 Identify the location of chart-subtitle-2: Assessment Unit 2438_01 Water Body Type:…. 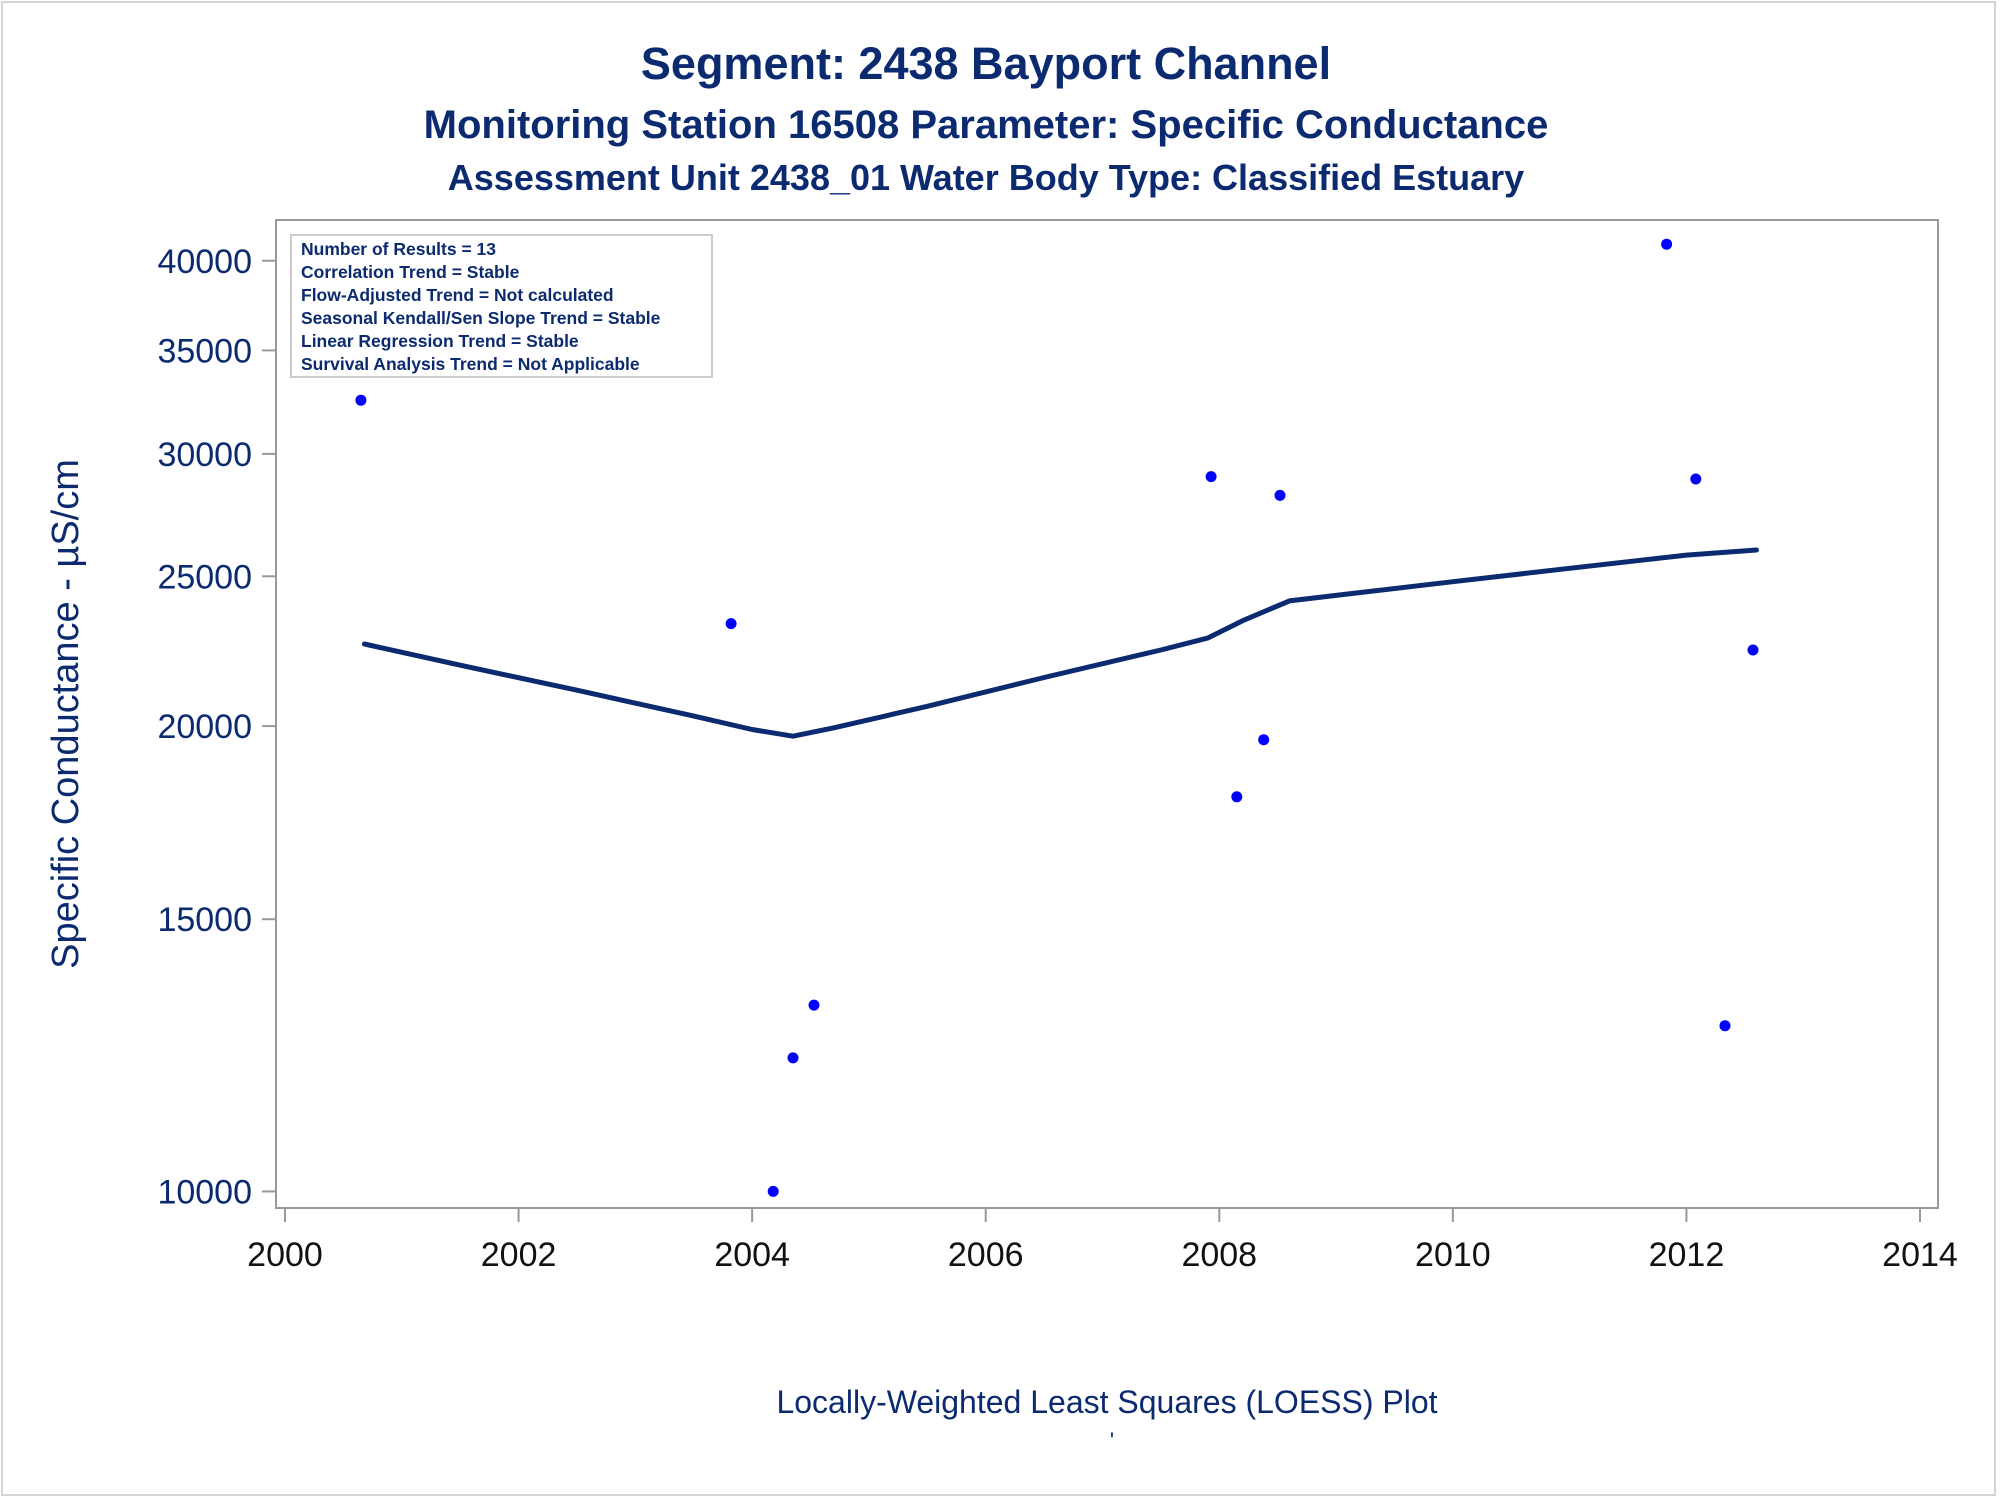
(986, 177).